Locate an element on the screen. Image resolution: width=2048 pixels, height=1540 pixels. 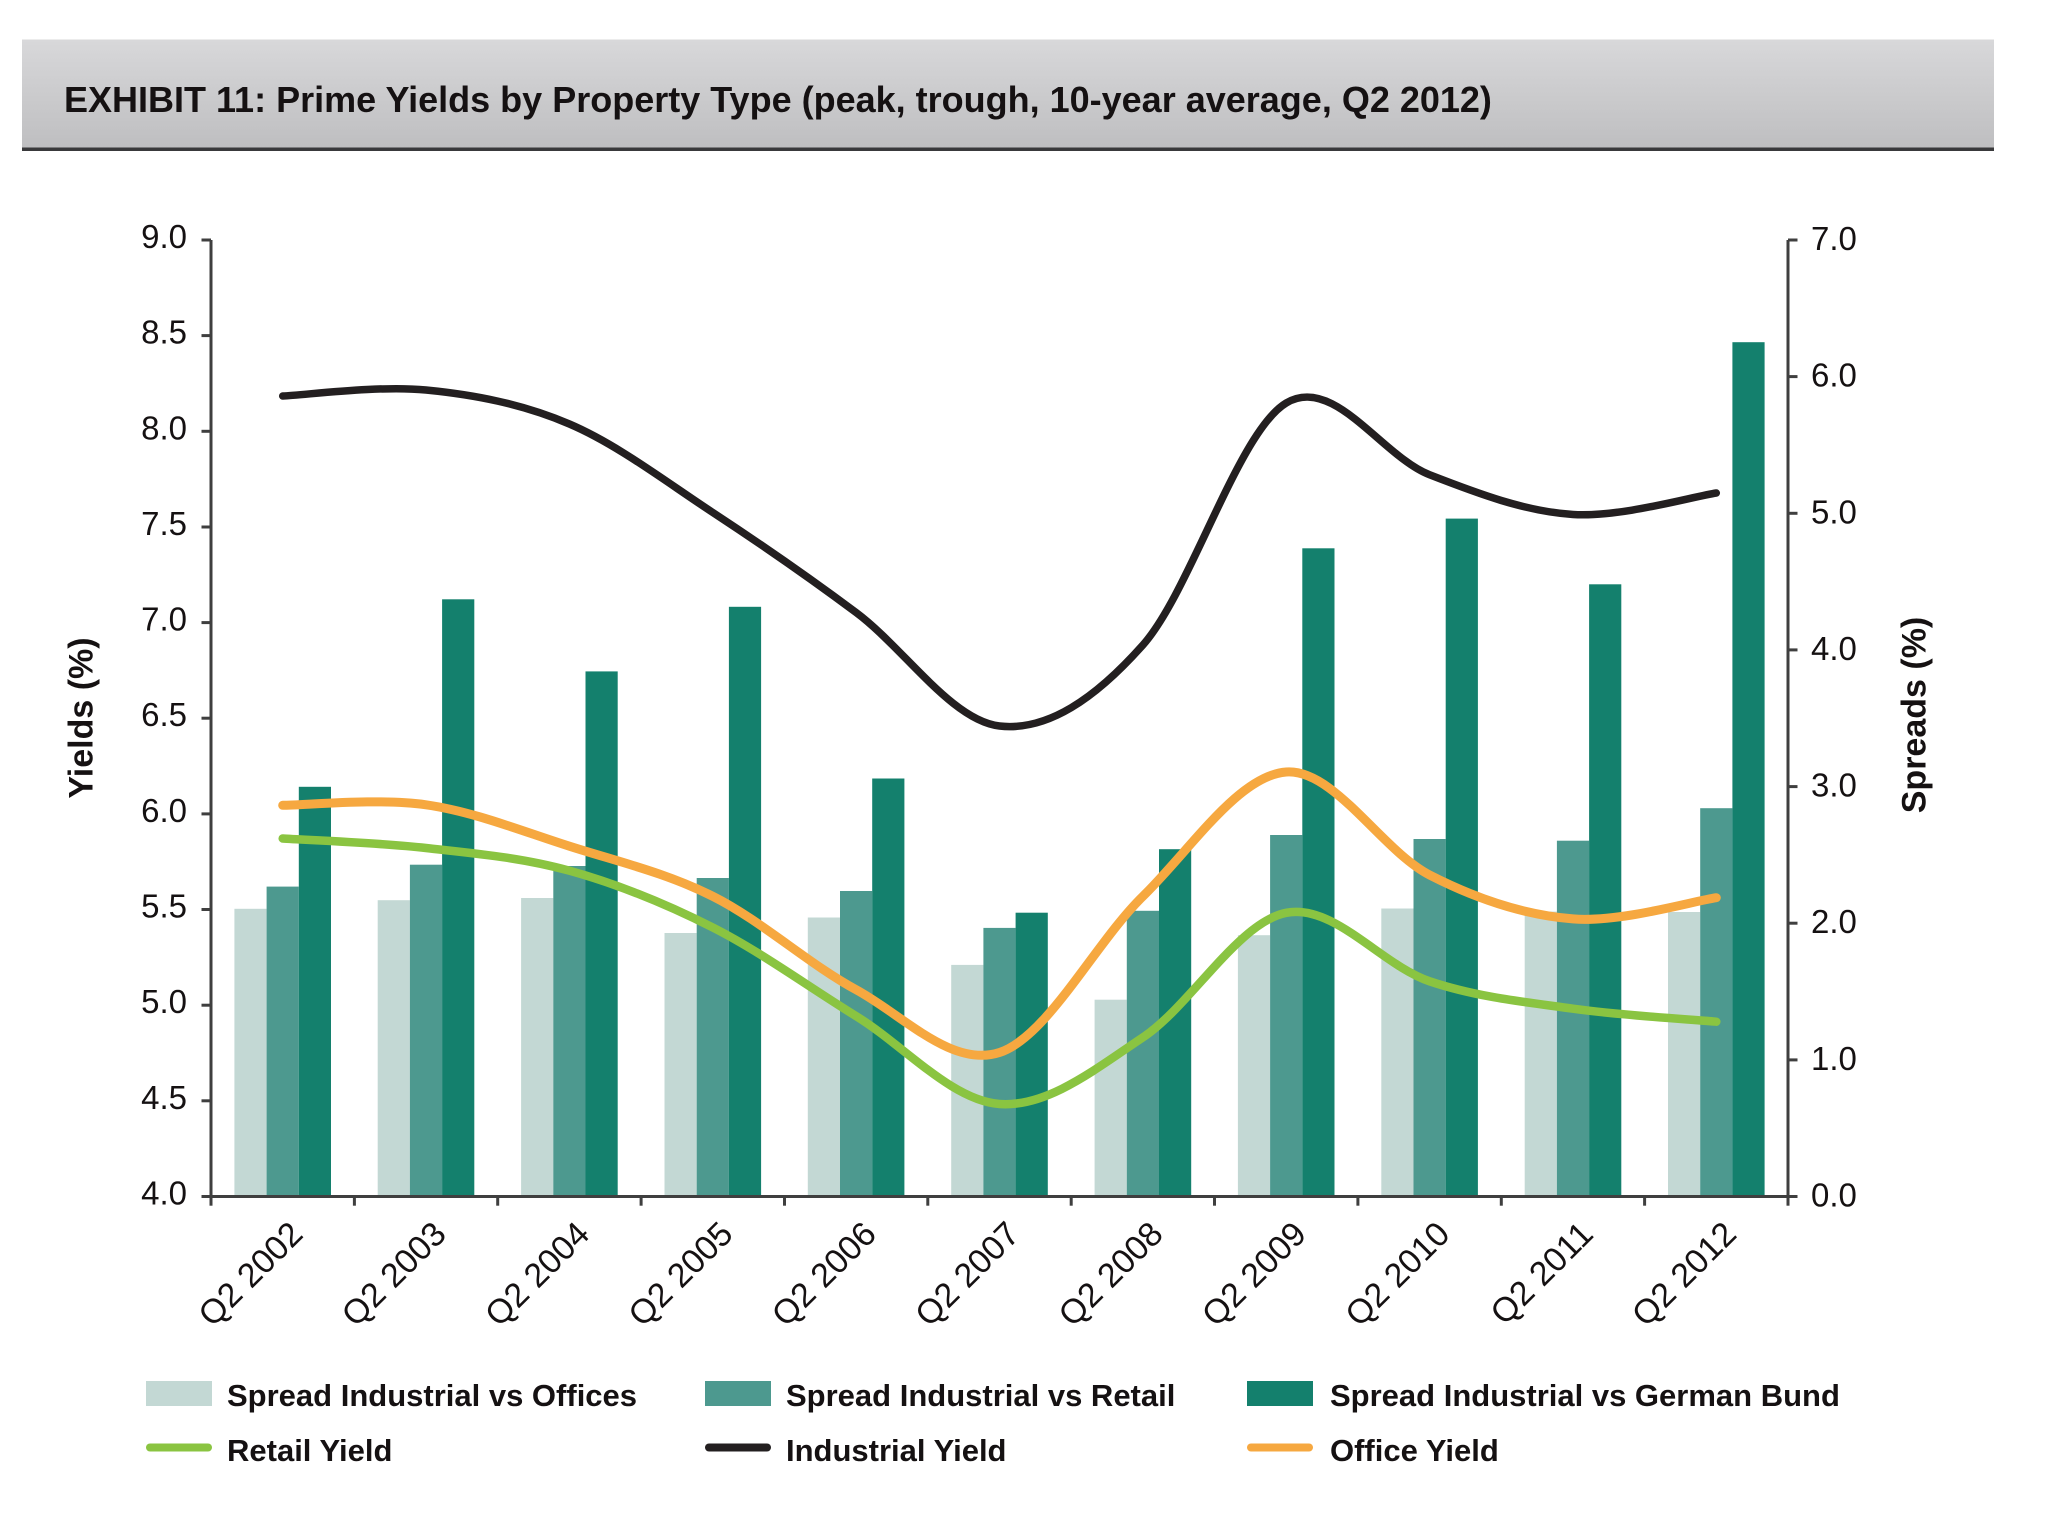
svg-text: 4.5 is located at coordinates (164, 1097).